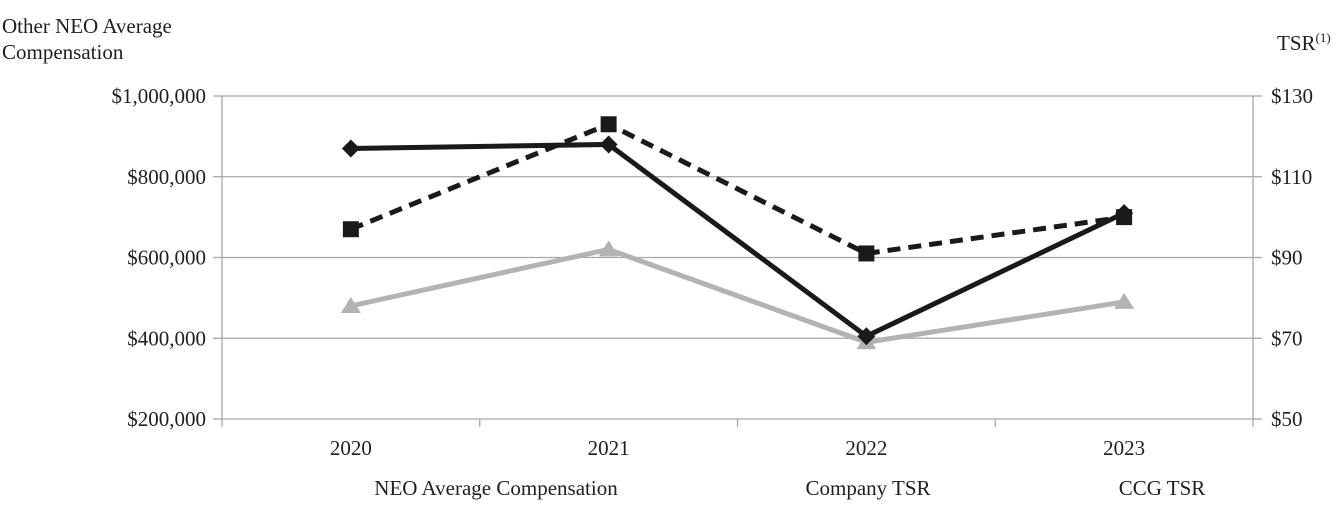 Image resolution: width=1344 pixels, height=506 pixels. What do you see at coordinates (1323, 37) in the screenshot?
I see `right-axis-title-footnote: (1)` at bounding box center [1323, 37].